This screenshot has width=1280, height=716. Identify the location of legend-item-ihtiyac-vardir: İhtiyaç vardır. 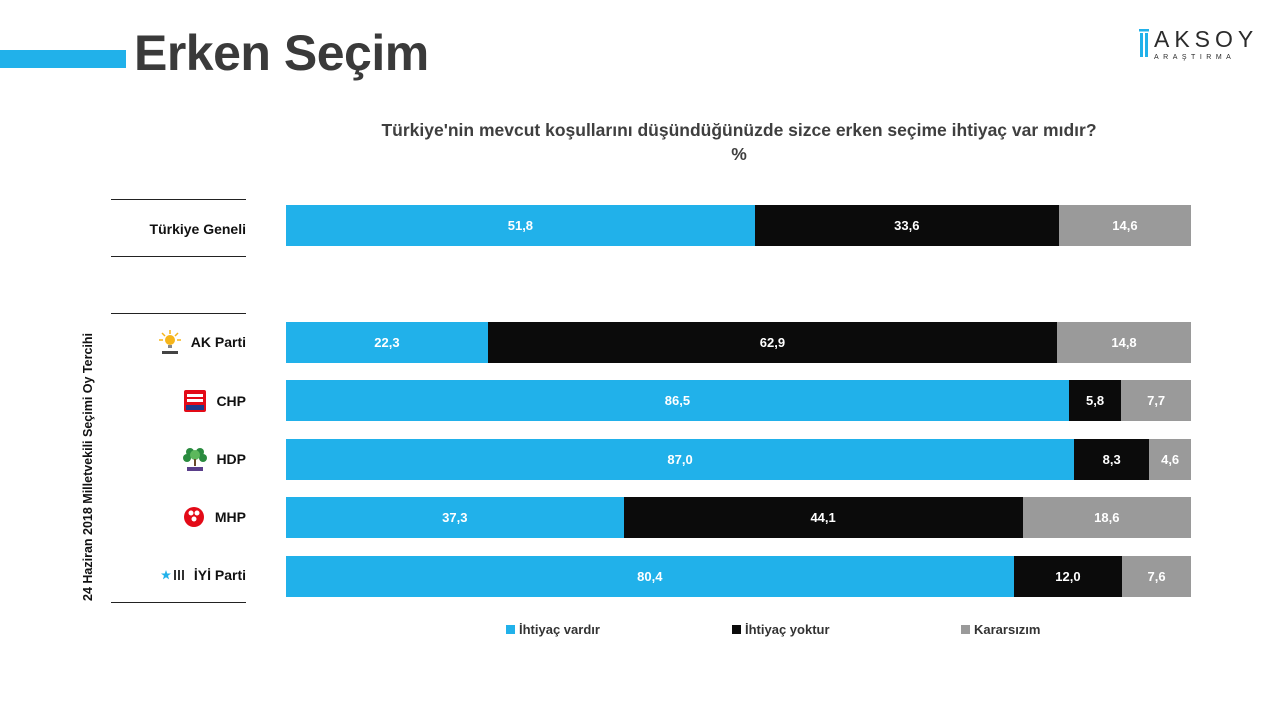
(553, 629).